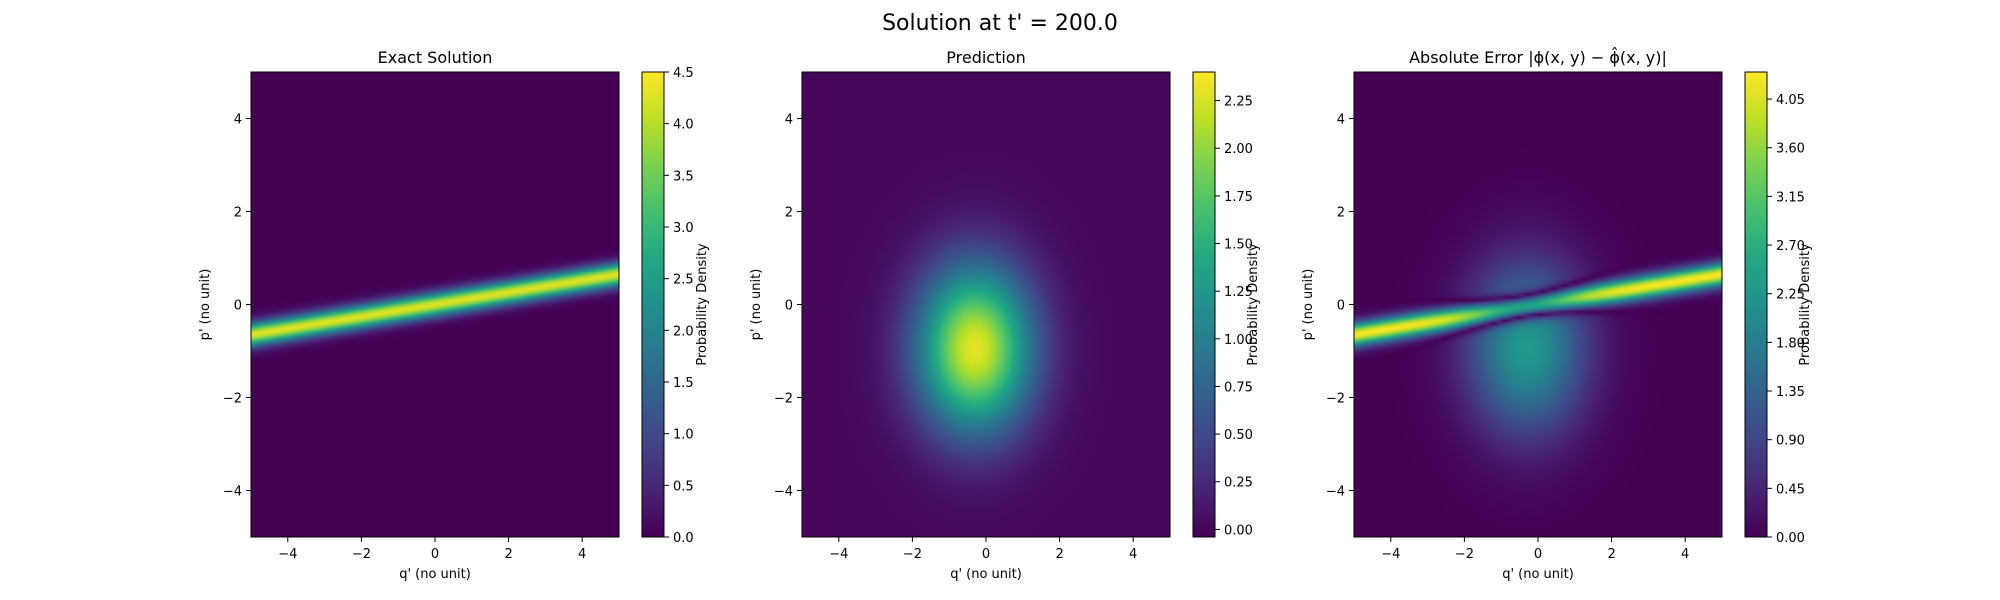 This screenshot has width=2000, height=600. Describe the element at coordinates (985, 57) in the screenshot. I see `subplot-title: Prediction` at that location.